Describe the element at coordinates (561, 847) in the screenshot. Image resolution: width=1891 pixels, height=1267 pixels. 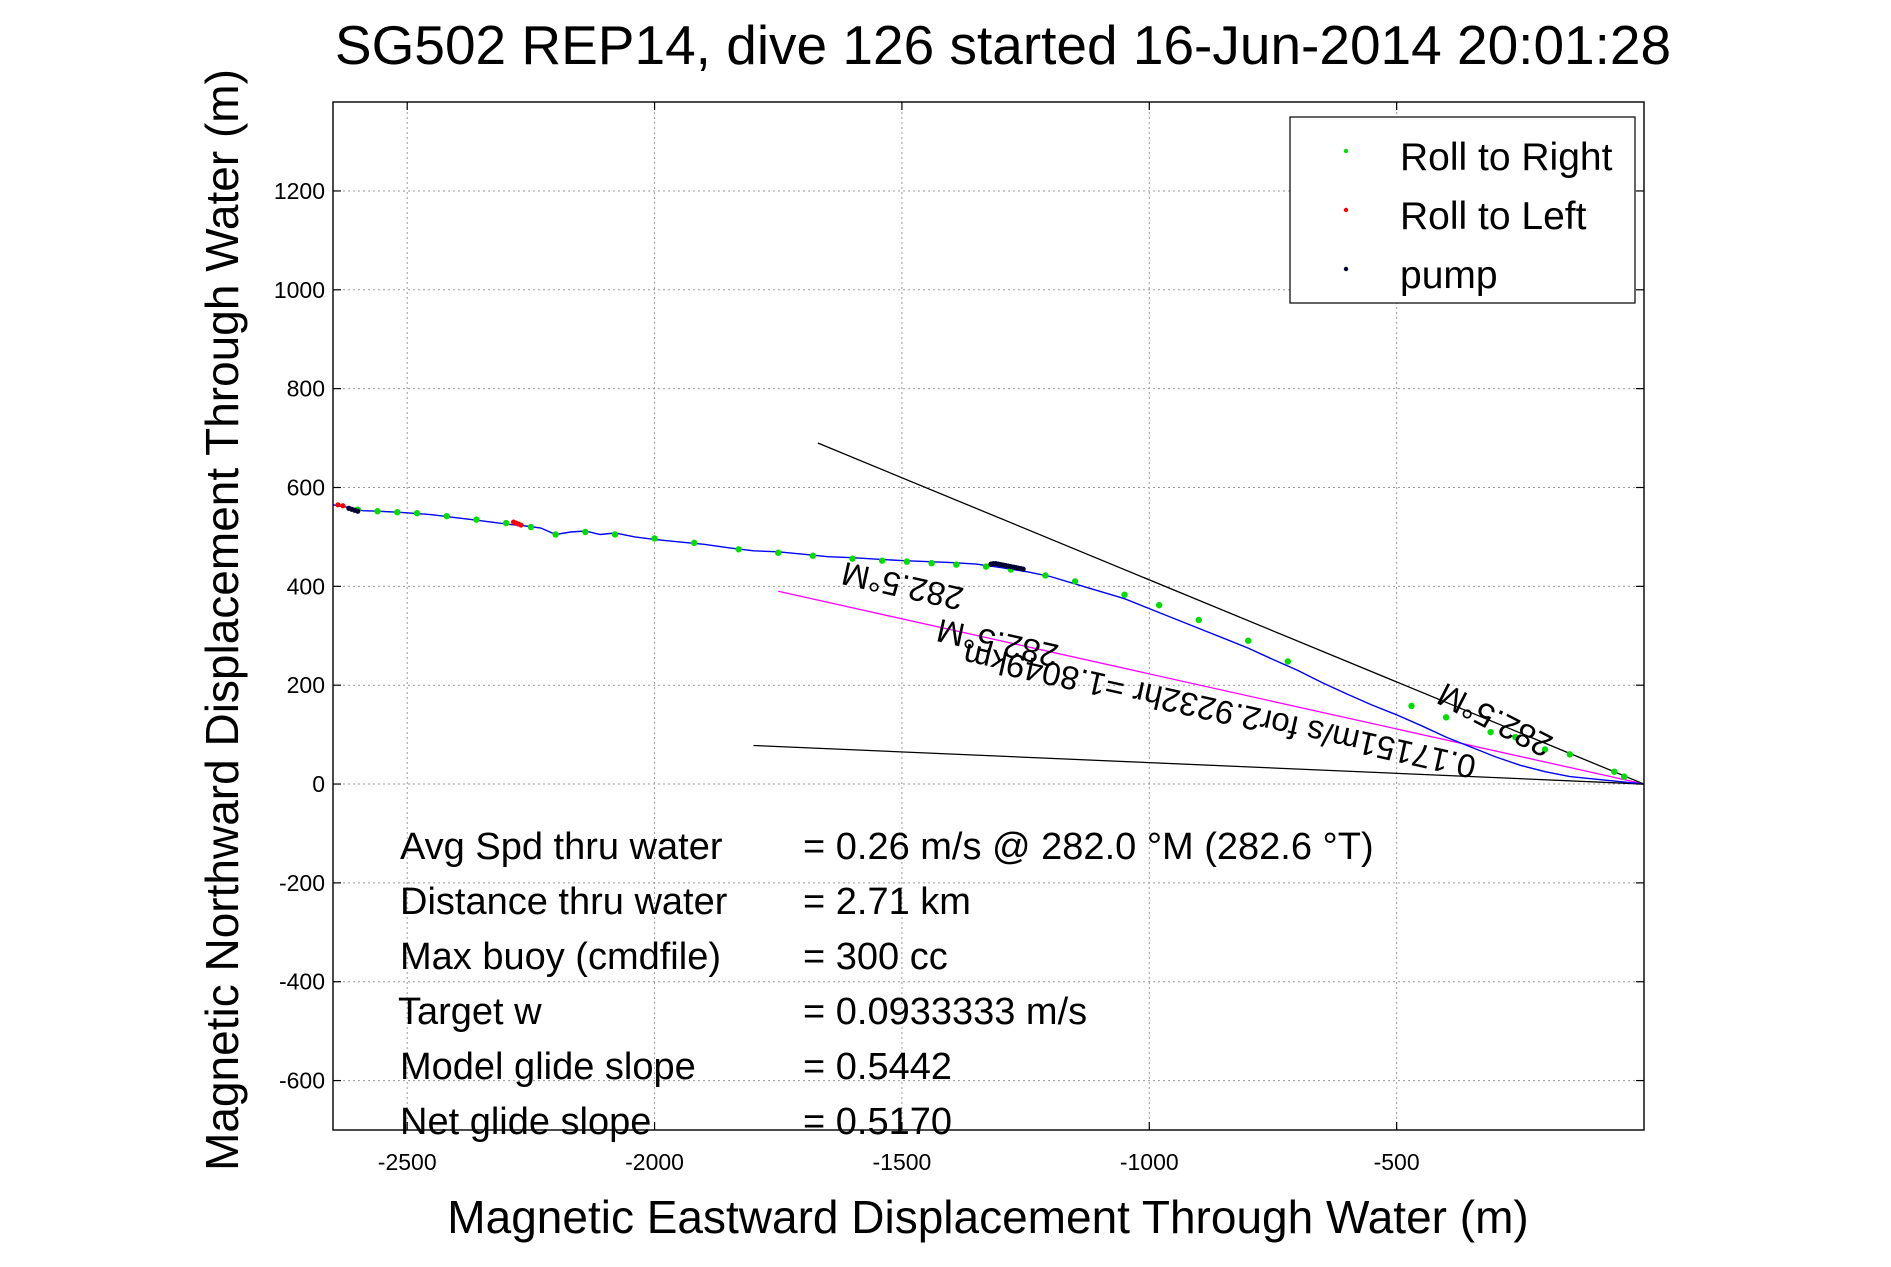
I see `stat-label-avg-speed: Avg Spd thru water` at that location.